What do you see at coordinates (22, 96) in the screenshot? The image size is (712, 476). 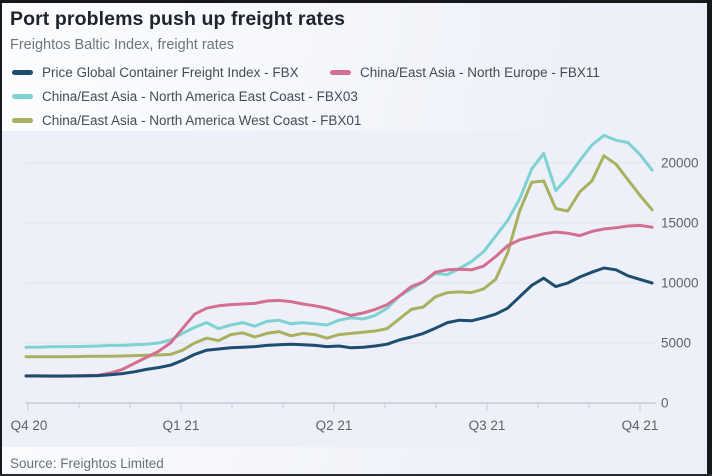 I see `legend-swatch-fbx03` at bounding box center [22, 96].